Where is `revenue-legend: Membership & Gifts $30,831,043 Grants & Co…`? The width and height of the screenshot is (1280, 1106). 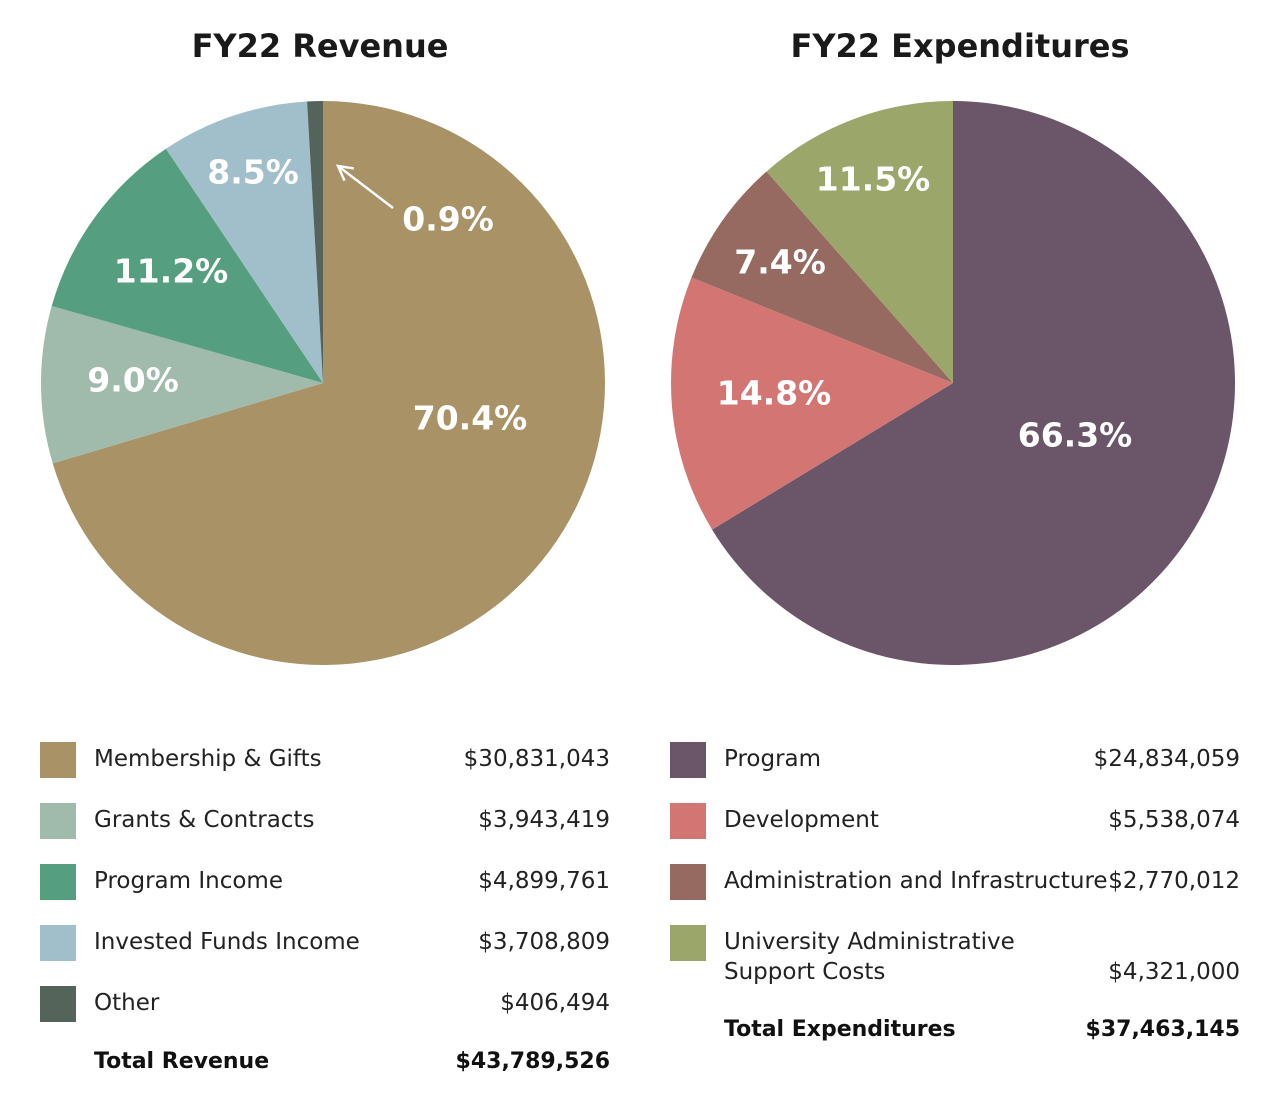 revenue-legend: Membership & Gifts $30,831,043 Grants & Co… is located at coordinates (325, 905).